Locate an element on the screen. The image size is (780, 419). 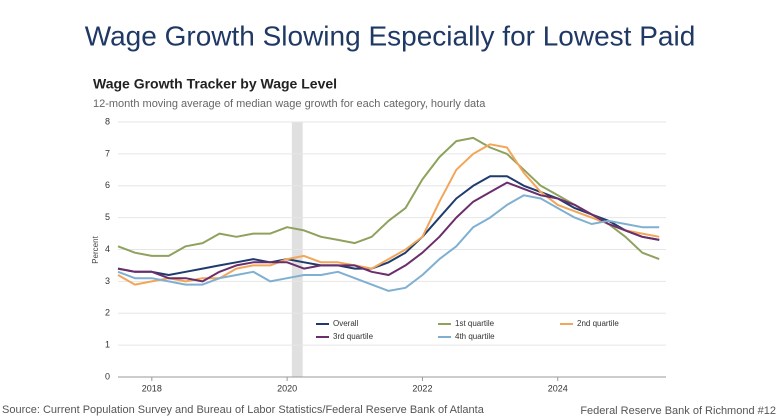
page-number: Federal Reserve Bank of Richmond #12 is located at coordinates (678, 411).